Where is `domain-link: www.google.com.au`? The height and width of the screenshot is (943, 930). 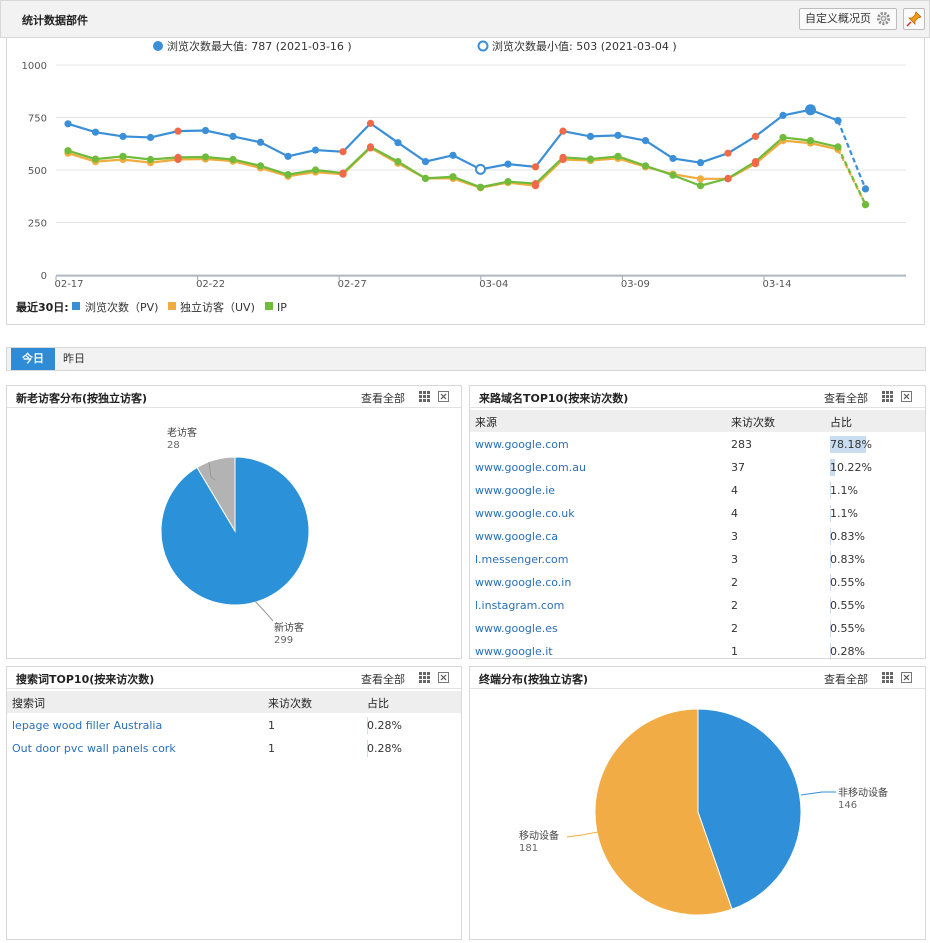 domain-link: www.google.com.au is located at coordinates (530, 467).